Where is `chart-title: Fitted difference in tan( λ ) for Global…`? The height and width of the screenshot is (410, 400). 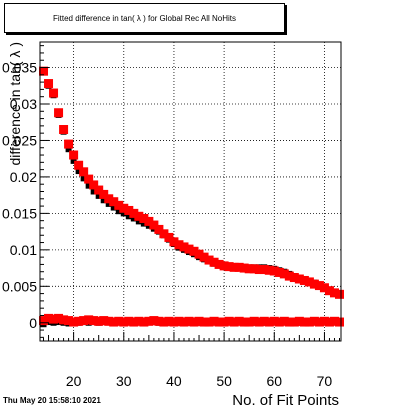
chart-title: Fitted difference in tan( λ ) for Global… is located at coordinates (144, 18).